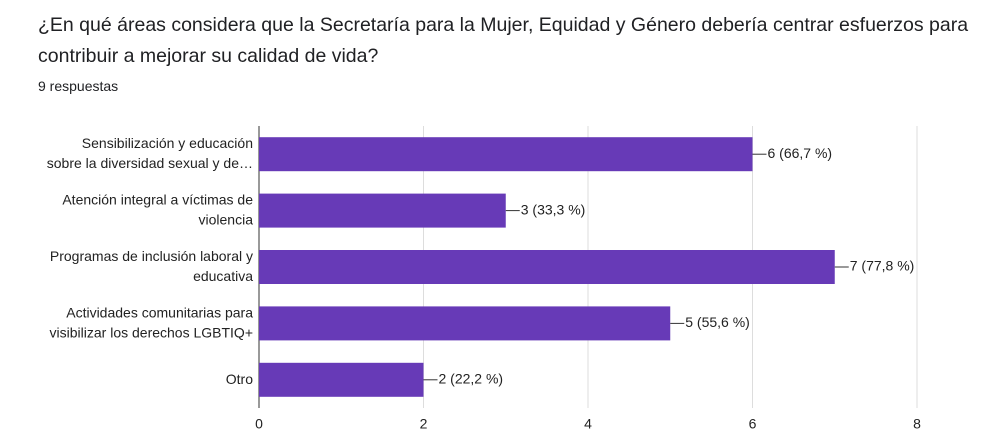 The height and width of the screenshot is (434, 989). Describe the element at coordinates (917, 424) in the screenshot. I see `x-tick-label: 8` at that location.